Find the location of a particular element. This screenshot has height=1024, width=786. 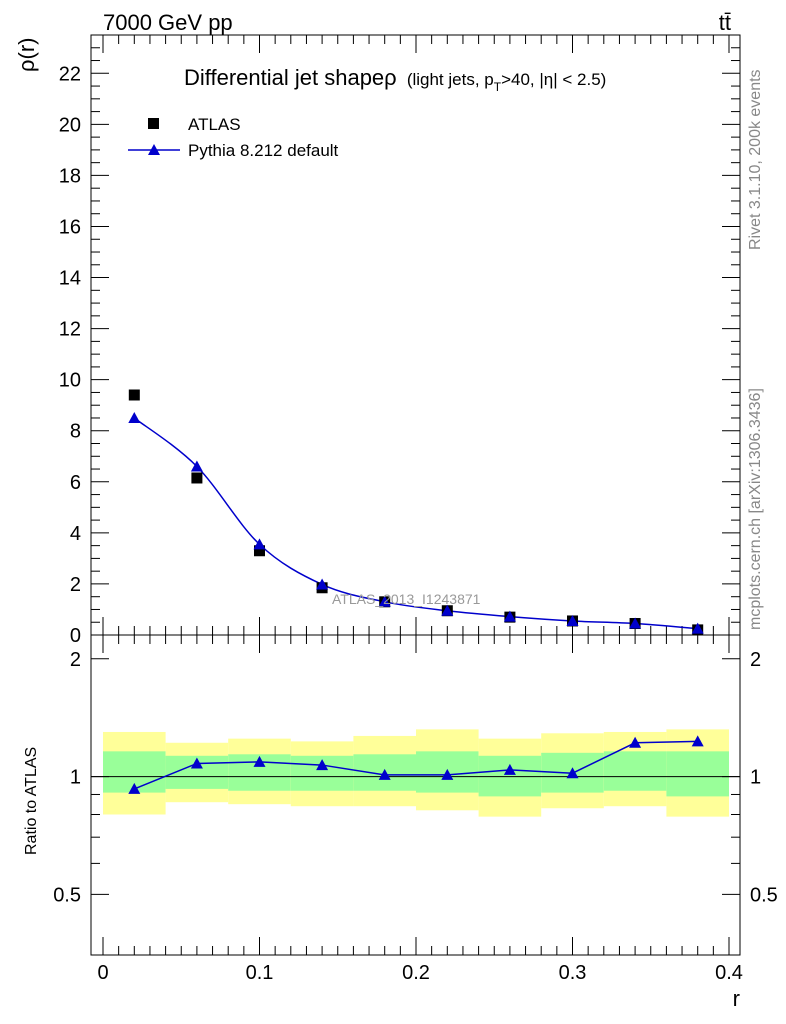

source-label: mcplots.cern.ch [arXiv:1306.3436] is located at coordinates (755, 509).